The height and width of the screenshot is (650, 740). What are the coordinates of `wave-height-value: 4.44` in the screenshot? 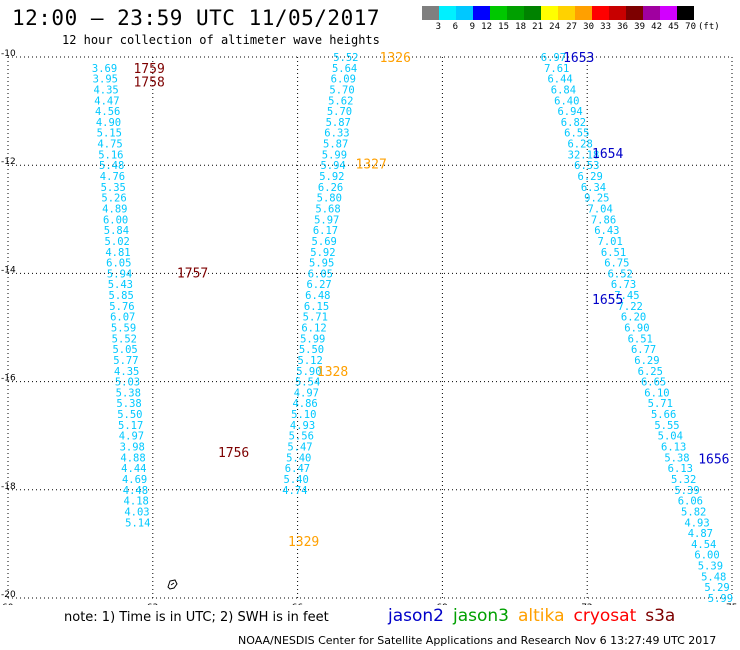 It's located at (133, 469).